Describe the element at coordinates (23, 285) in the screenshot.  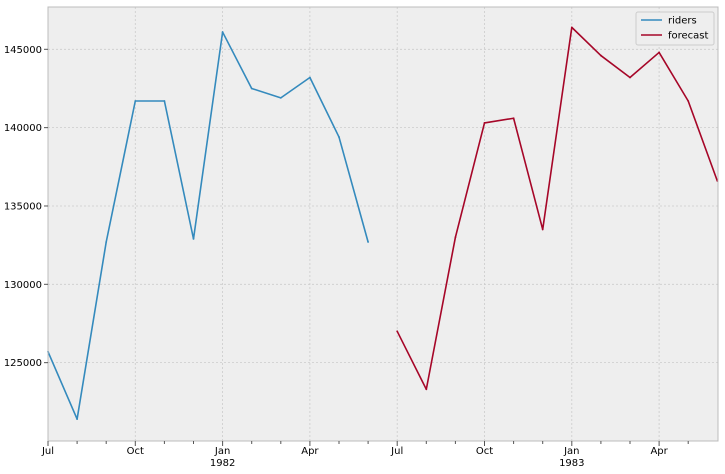
I see `y-tick-label: 130000` at that location.